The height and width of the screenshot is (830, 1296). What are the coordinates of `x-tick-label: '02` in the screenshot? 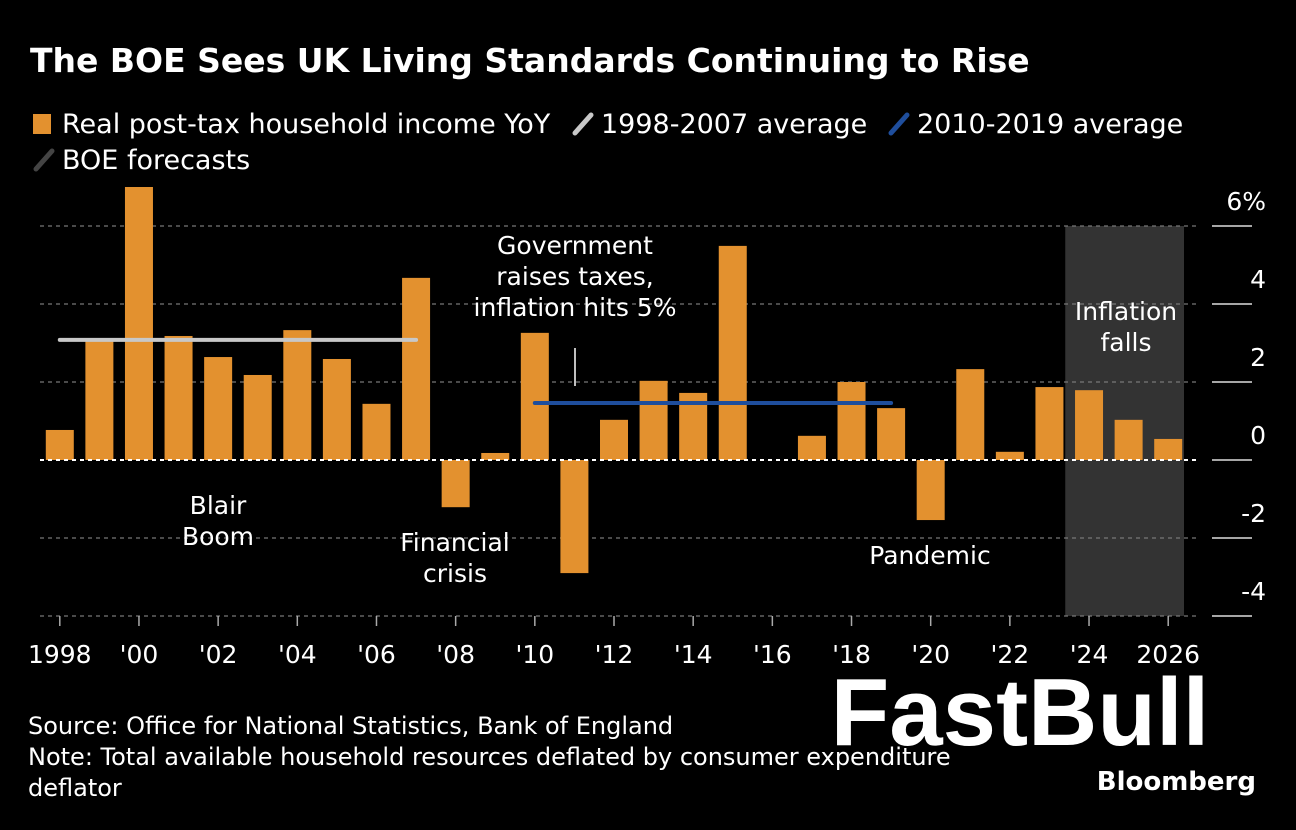 It's located at (218, 654).